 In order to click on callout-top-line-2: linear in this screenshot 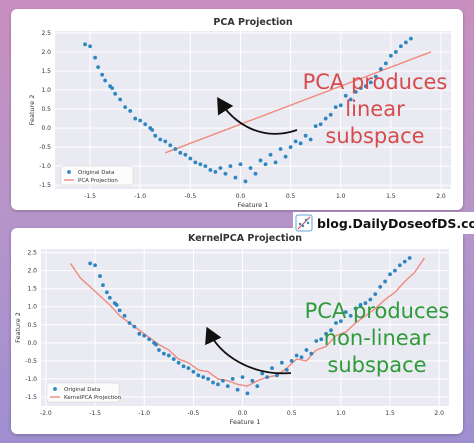, I will do `click(375, 108)`.